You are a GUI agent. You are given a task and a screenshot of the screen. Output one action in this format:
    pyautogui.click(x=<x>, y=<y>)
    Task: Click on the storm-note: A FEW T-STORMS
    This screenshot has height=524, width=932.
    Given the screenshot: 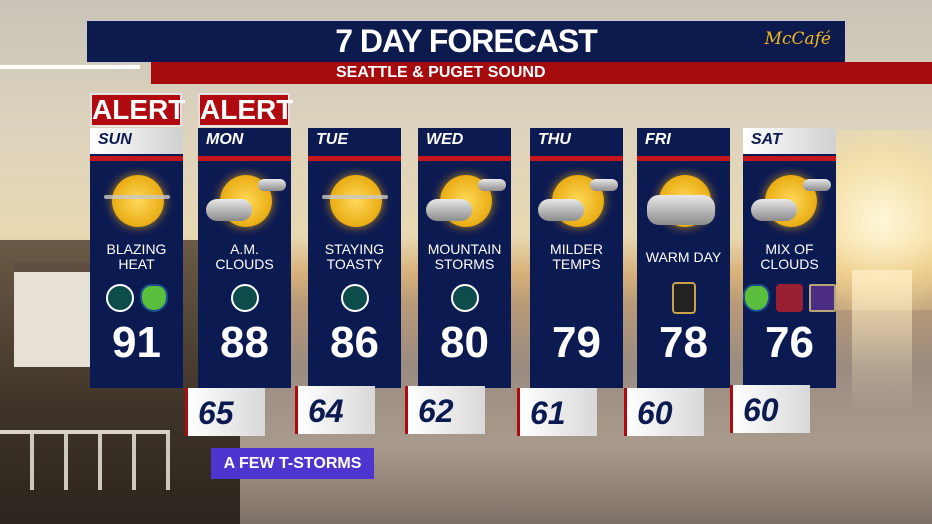 What is the action you would take?
    pyautogui.click(x=292, y=463)
    